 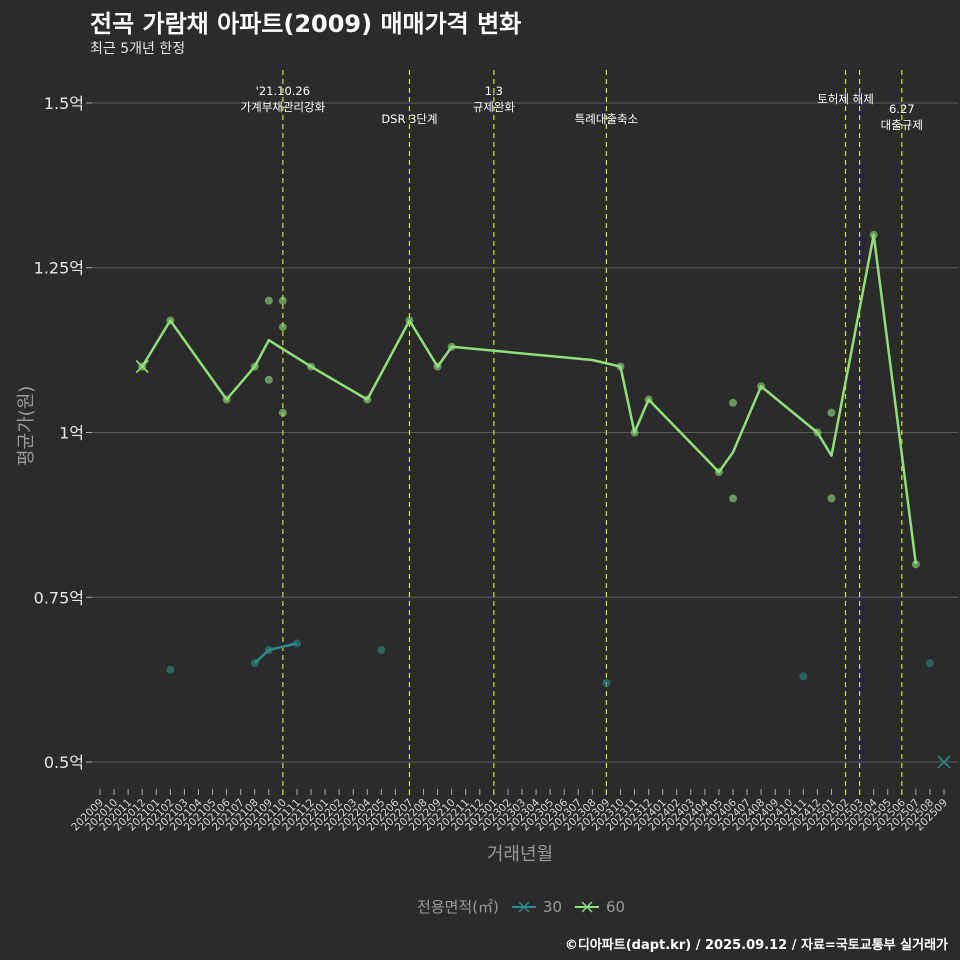 I want to click on event-label: 대출규제, so click(x=902, y=125).